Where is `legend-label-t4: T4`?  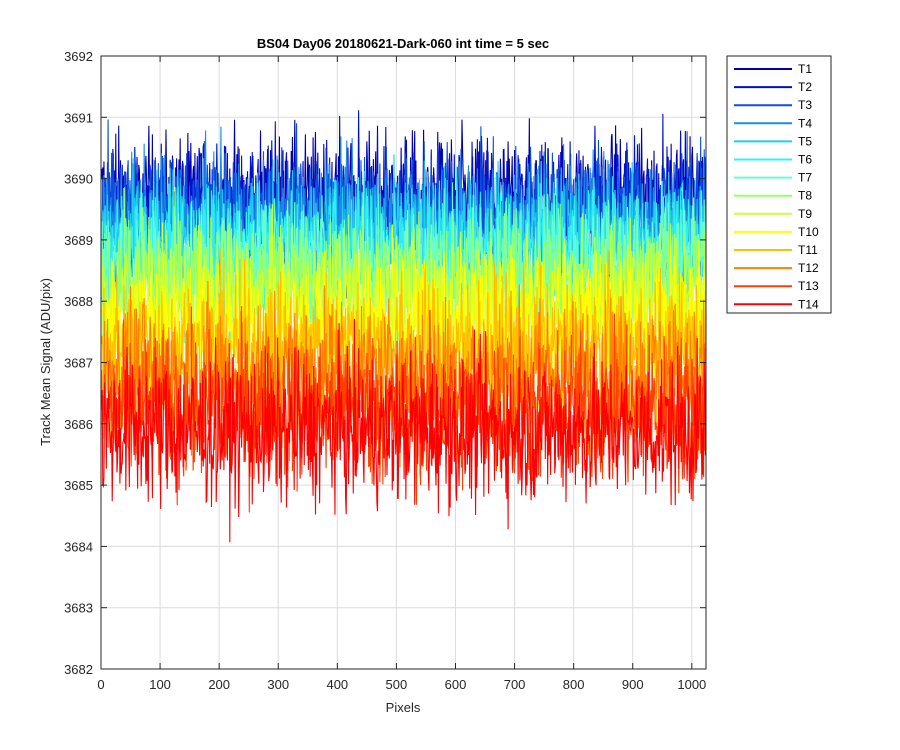
legend-label-t4: T4 is located at coordinates (805, 123).